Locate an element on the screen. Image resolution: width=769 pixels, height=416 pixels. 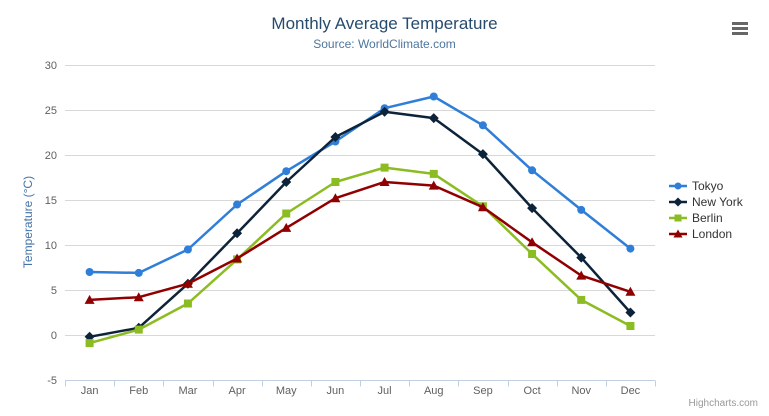
legend: Tokyo New York Berlin London is located at coordinates (705, 210).